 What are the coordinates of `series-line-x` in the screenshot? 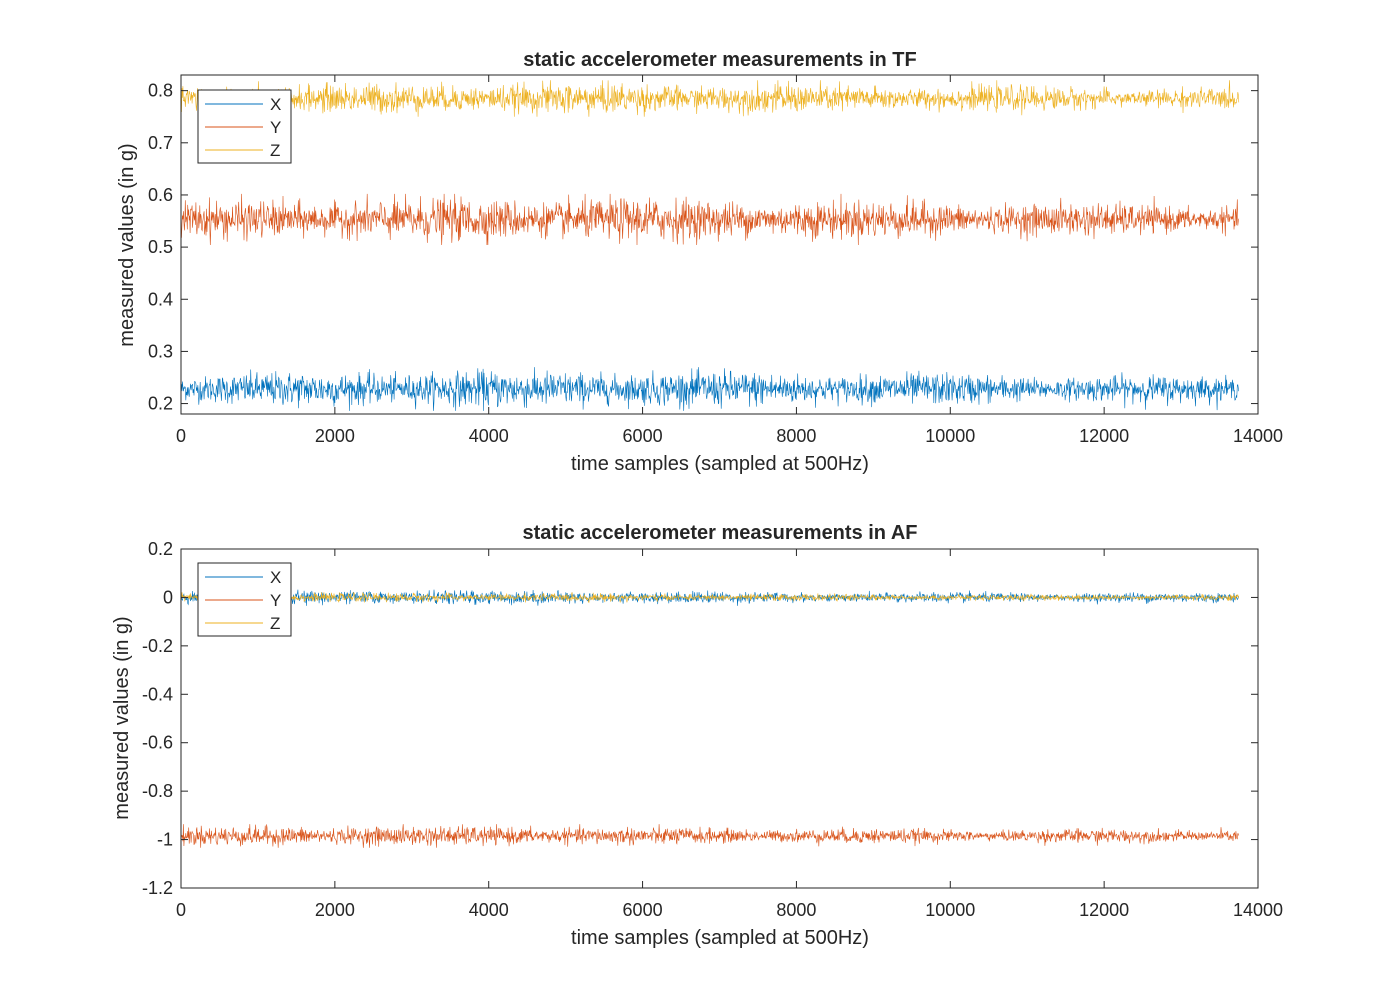 It's located at (710, 389).